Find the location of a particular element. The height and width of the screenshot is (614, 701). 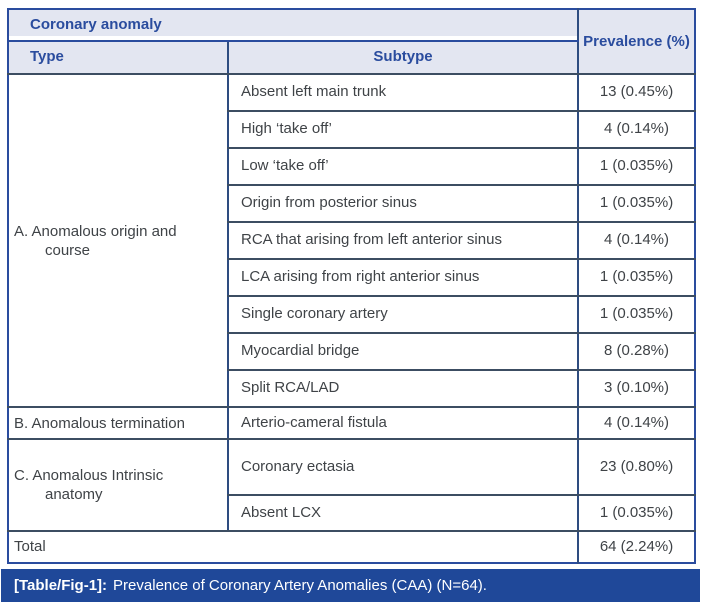

subtype-cell: Arterio-cameral fistula is located at coordinates (402, 423).